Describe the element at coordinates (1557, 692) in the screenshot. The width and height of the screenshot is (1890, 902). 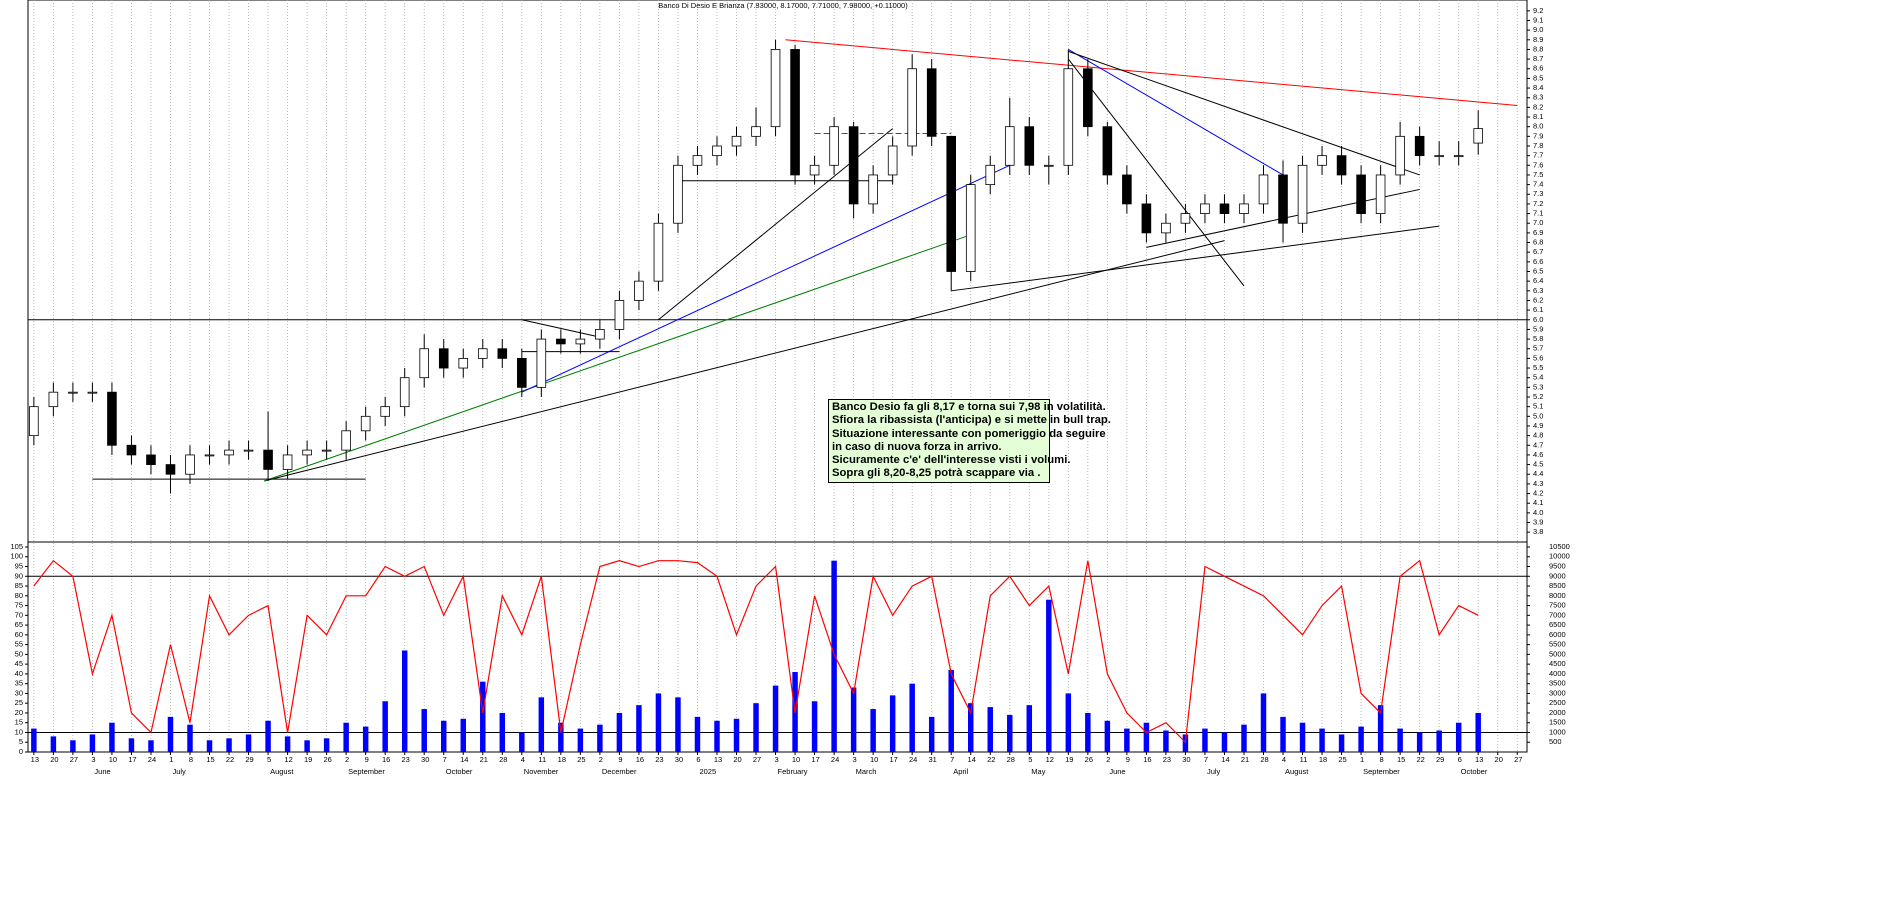
I see `volume-tick-label: 3000` at that location.